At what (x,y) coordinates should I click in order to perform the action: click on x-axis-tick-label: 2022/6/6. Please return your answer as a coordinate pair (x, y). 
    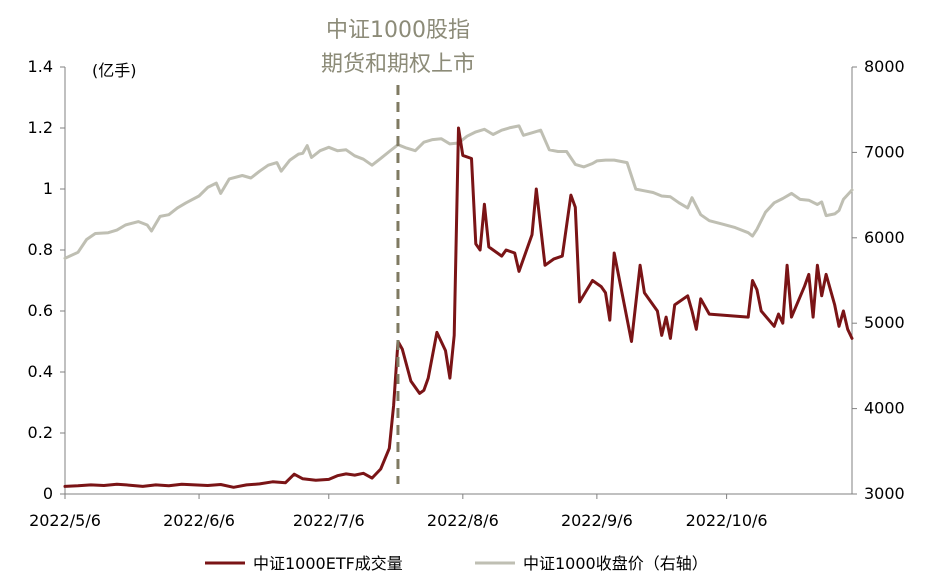
    Looking at the image, I should click on (199, 520).